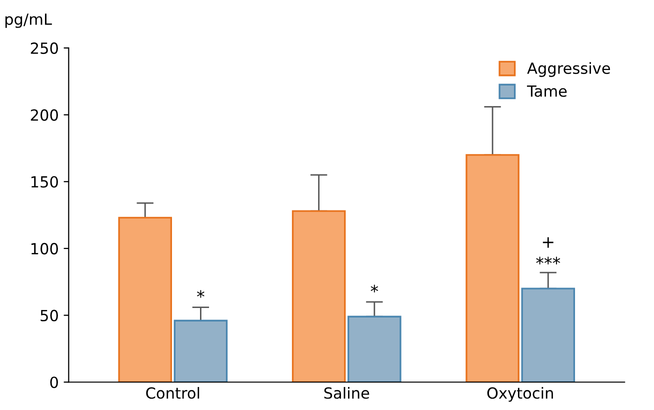 The width and height of the screenshot is (654, 410). Describe the element at coordinates (548, 260) in the screenshot. I see `annotation: ***` at that location.